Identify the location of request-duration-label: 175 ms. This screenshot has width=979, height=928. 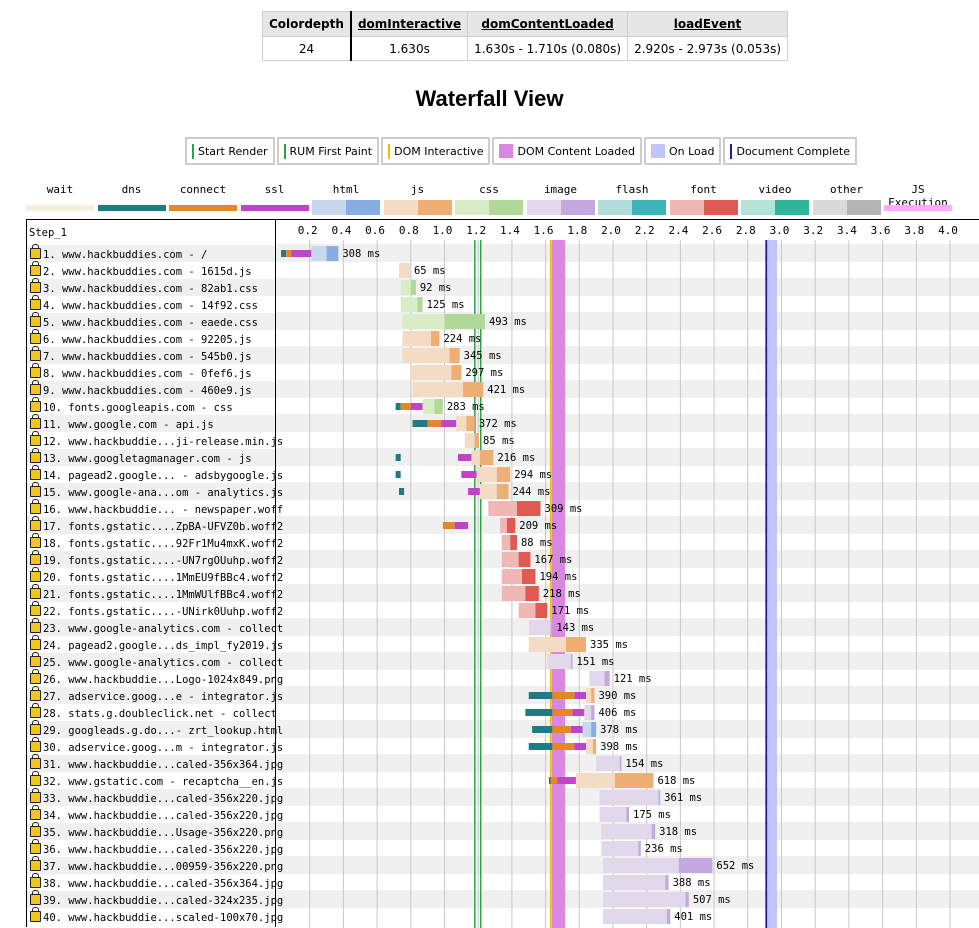
(652, 815).